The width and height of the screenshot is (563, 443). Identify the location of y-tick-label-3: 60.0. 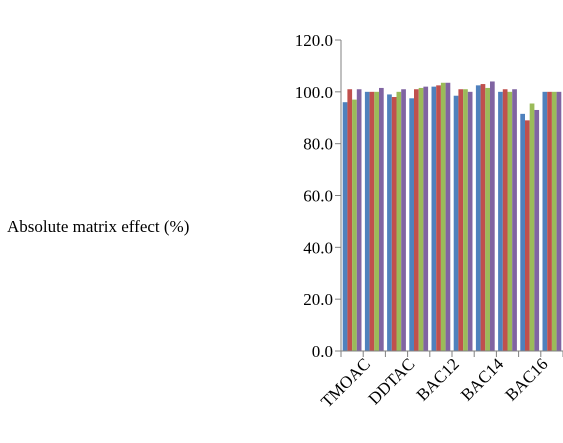
(318, 196).